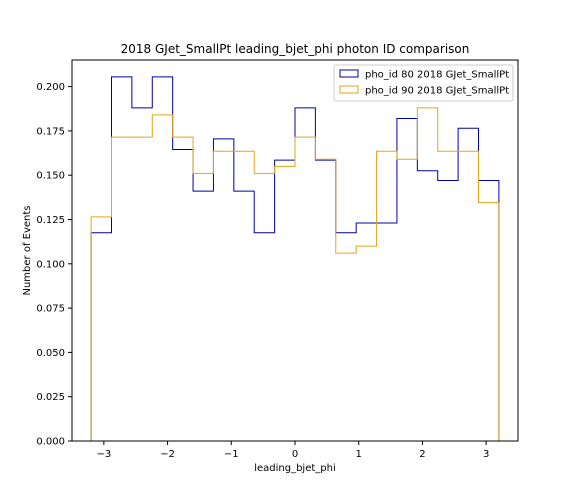 The image size is (576, 504). Describe the element at coordinates (50, 353) in the screenshot. I see `y-tick-label: 0.050` at that location.